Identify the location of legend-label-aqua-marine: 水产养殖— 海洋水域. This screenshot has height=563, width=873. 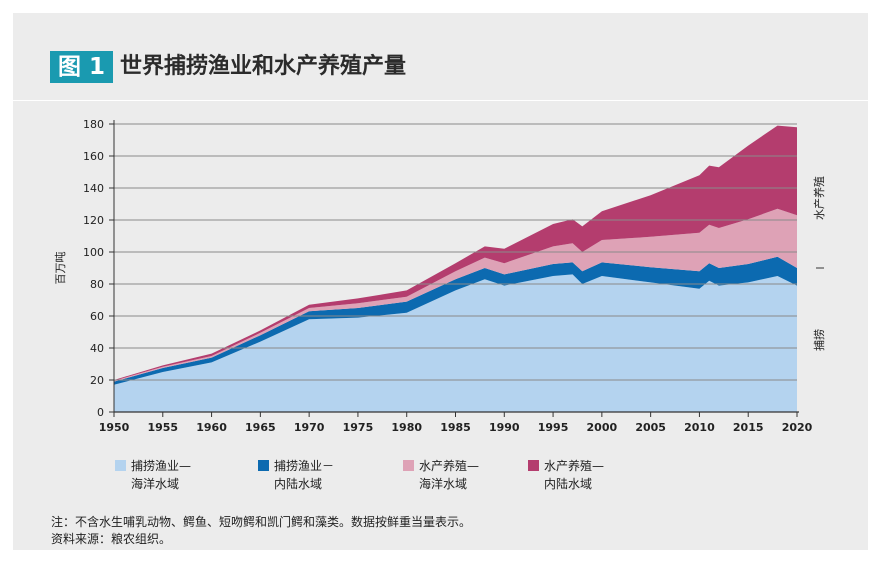
(449, 475).